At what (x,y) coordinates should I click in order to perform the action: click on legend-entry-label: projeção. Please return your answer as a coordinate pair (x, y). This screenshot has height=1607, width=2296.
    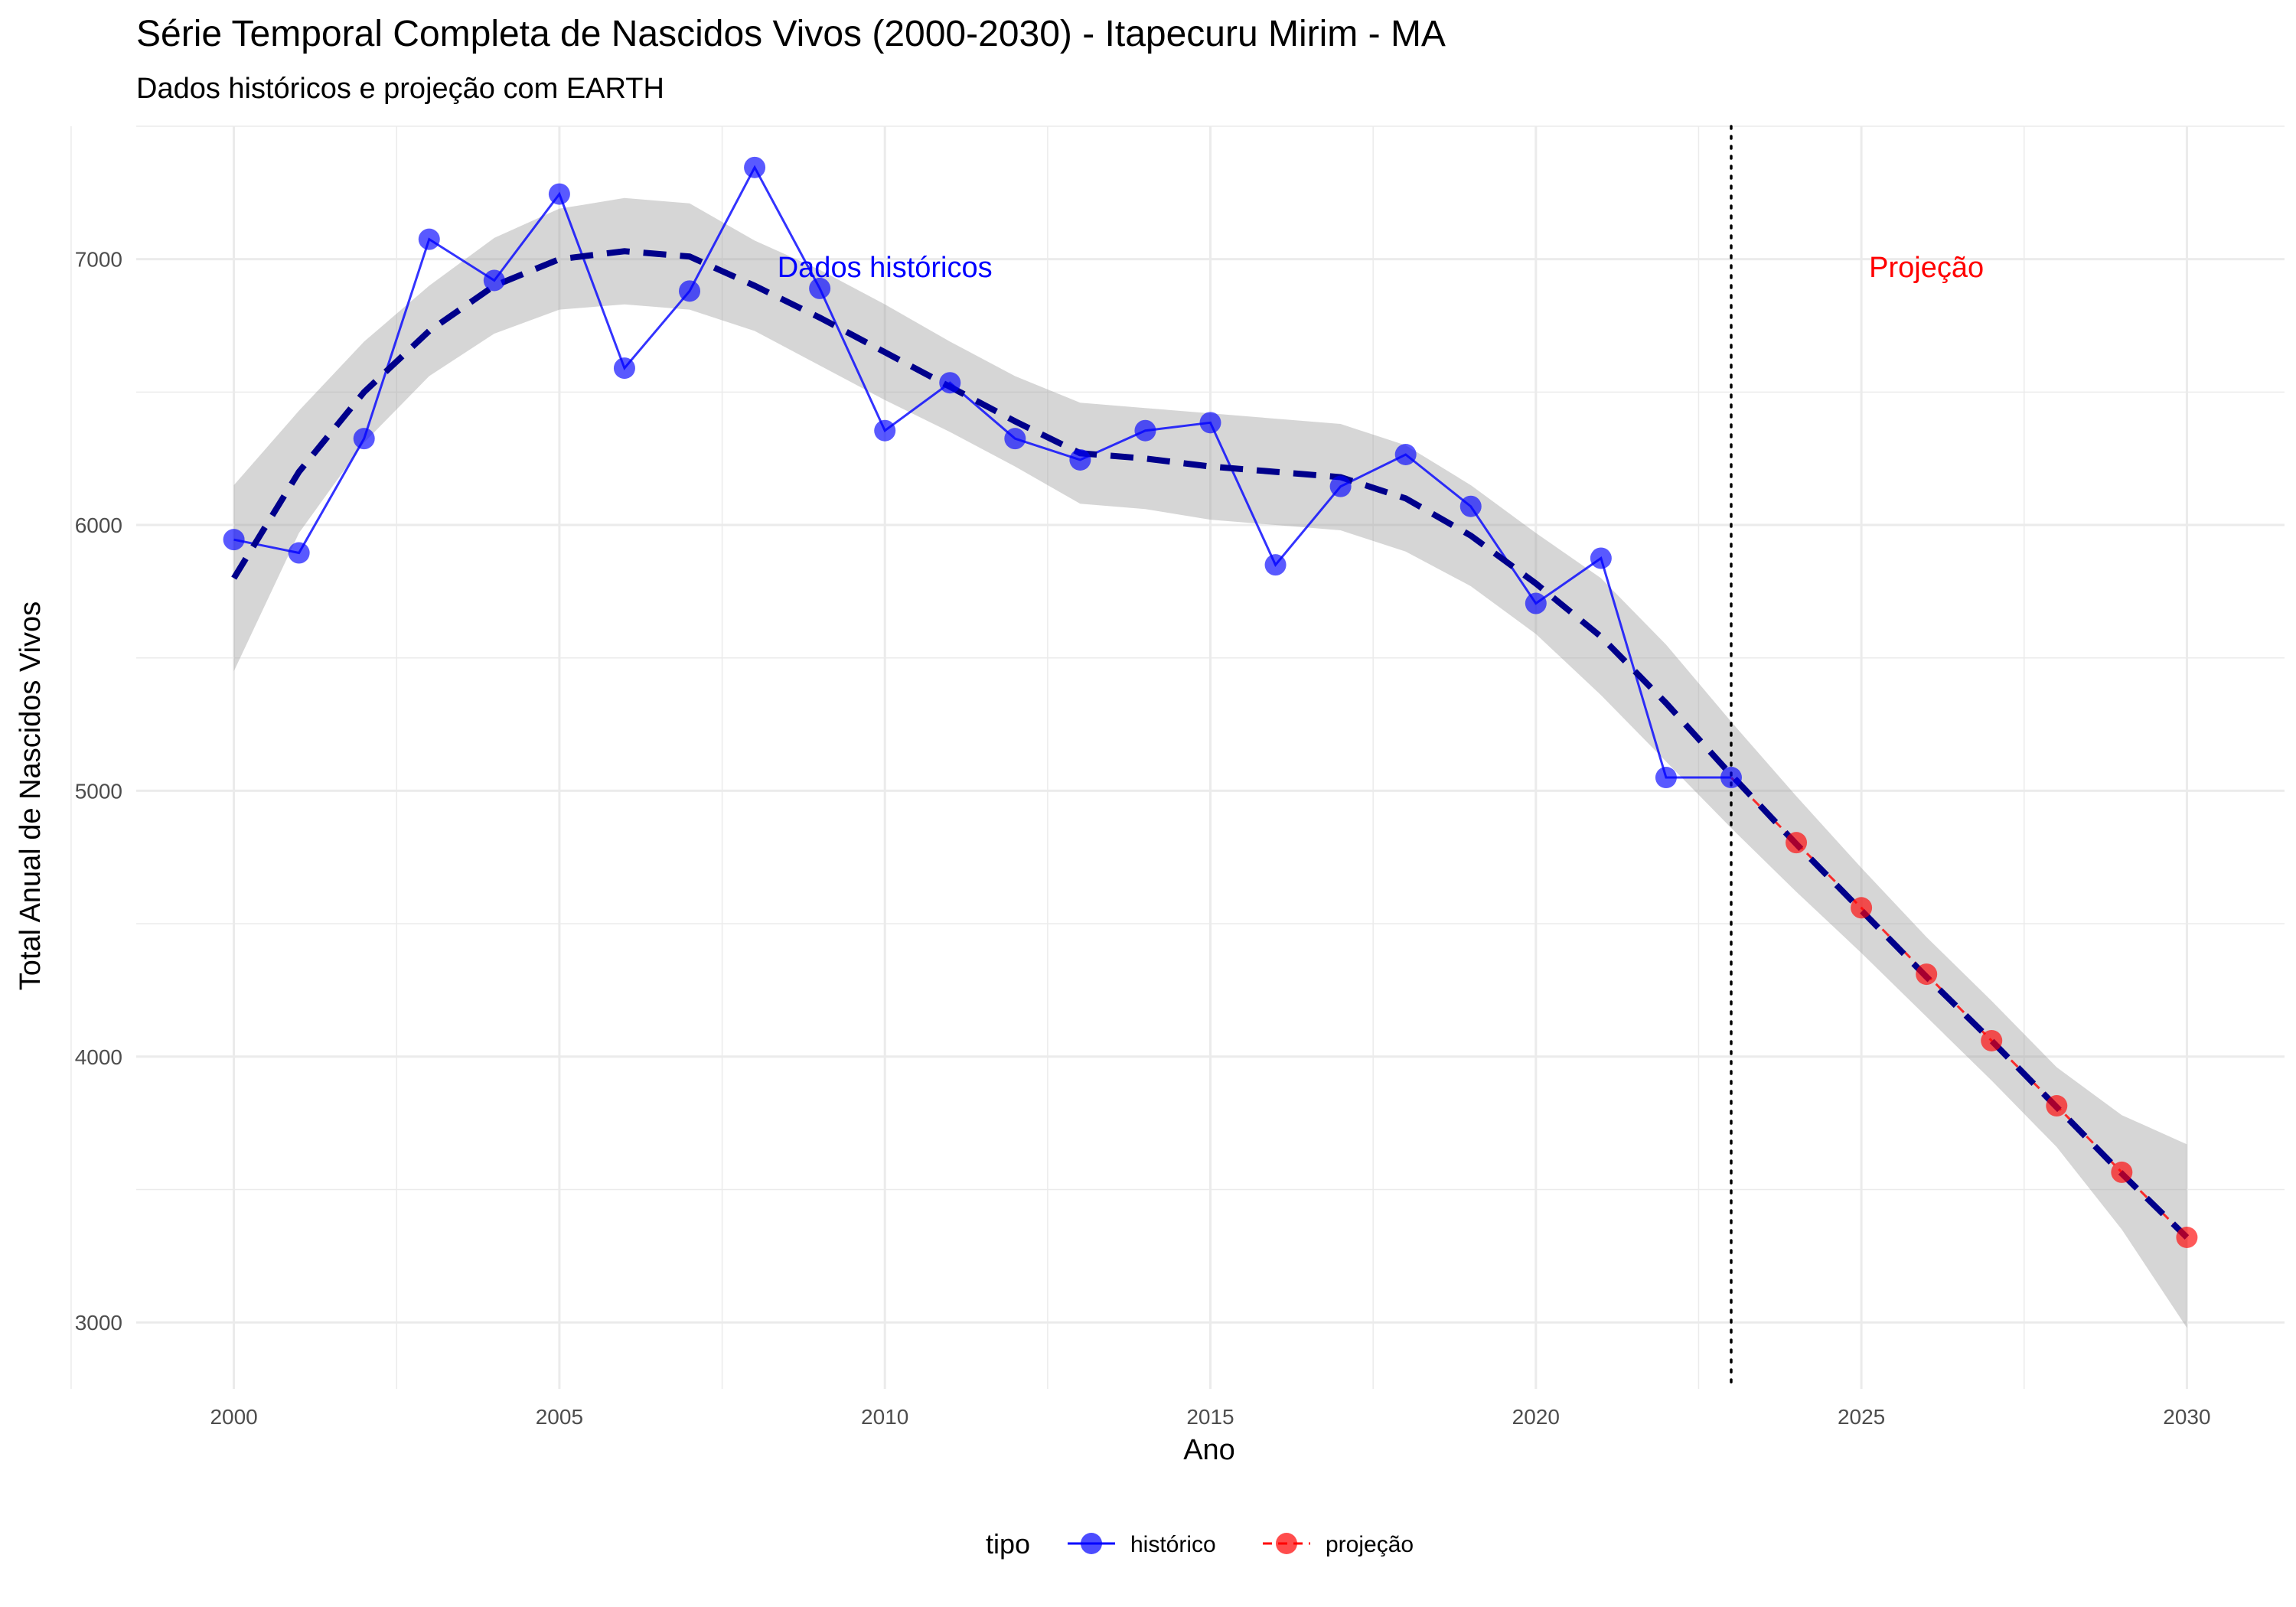
    Looking at the image, I should click on (1370, 1544).